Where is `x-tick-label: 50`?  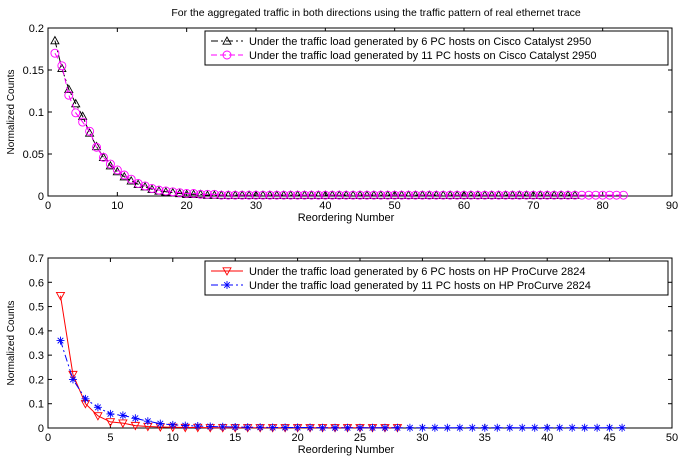 x-tick-label: 50 is located at coordinates (672, 438).